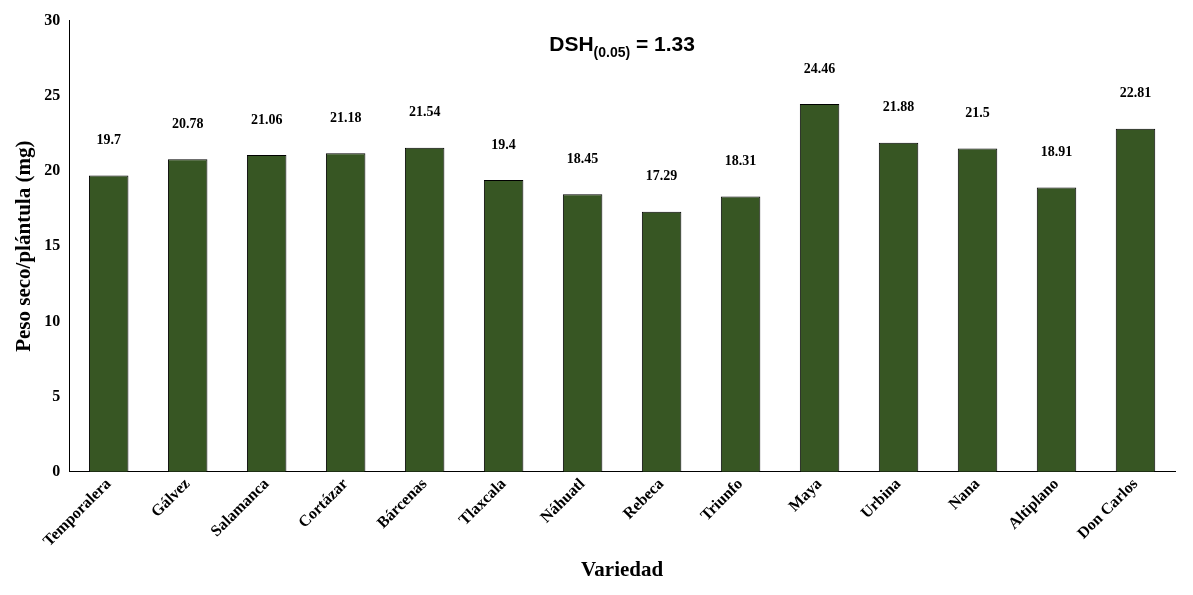 Image resolution: width=1193 pixels, height=595 pixels. Describe the element at coordinates (740, 161) in the screenshot. I see `data-label: 18.31` at that location.